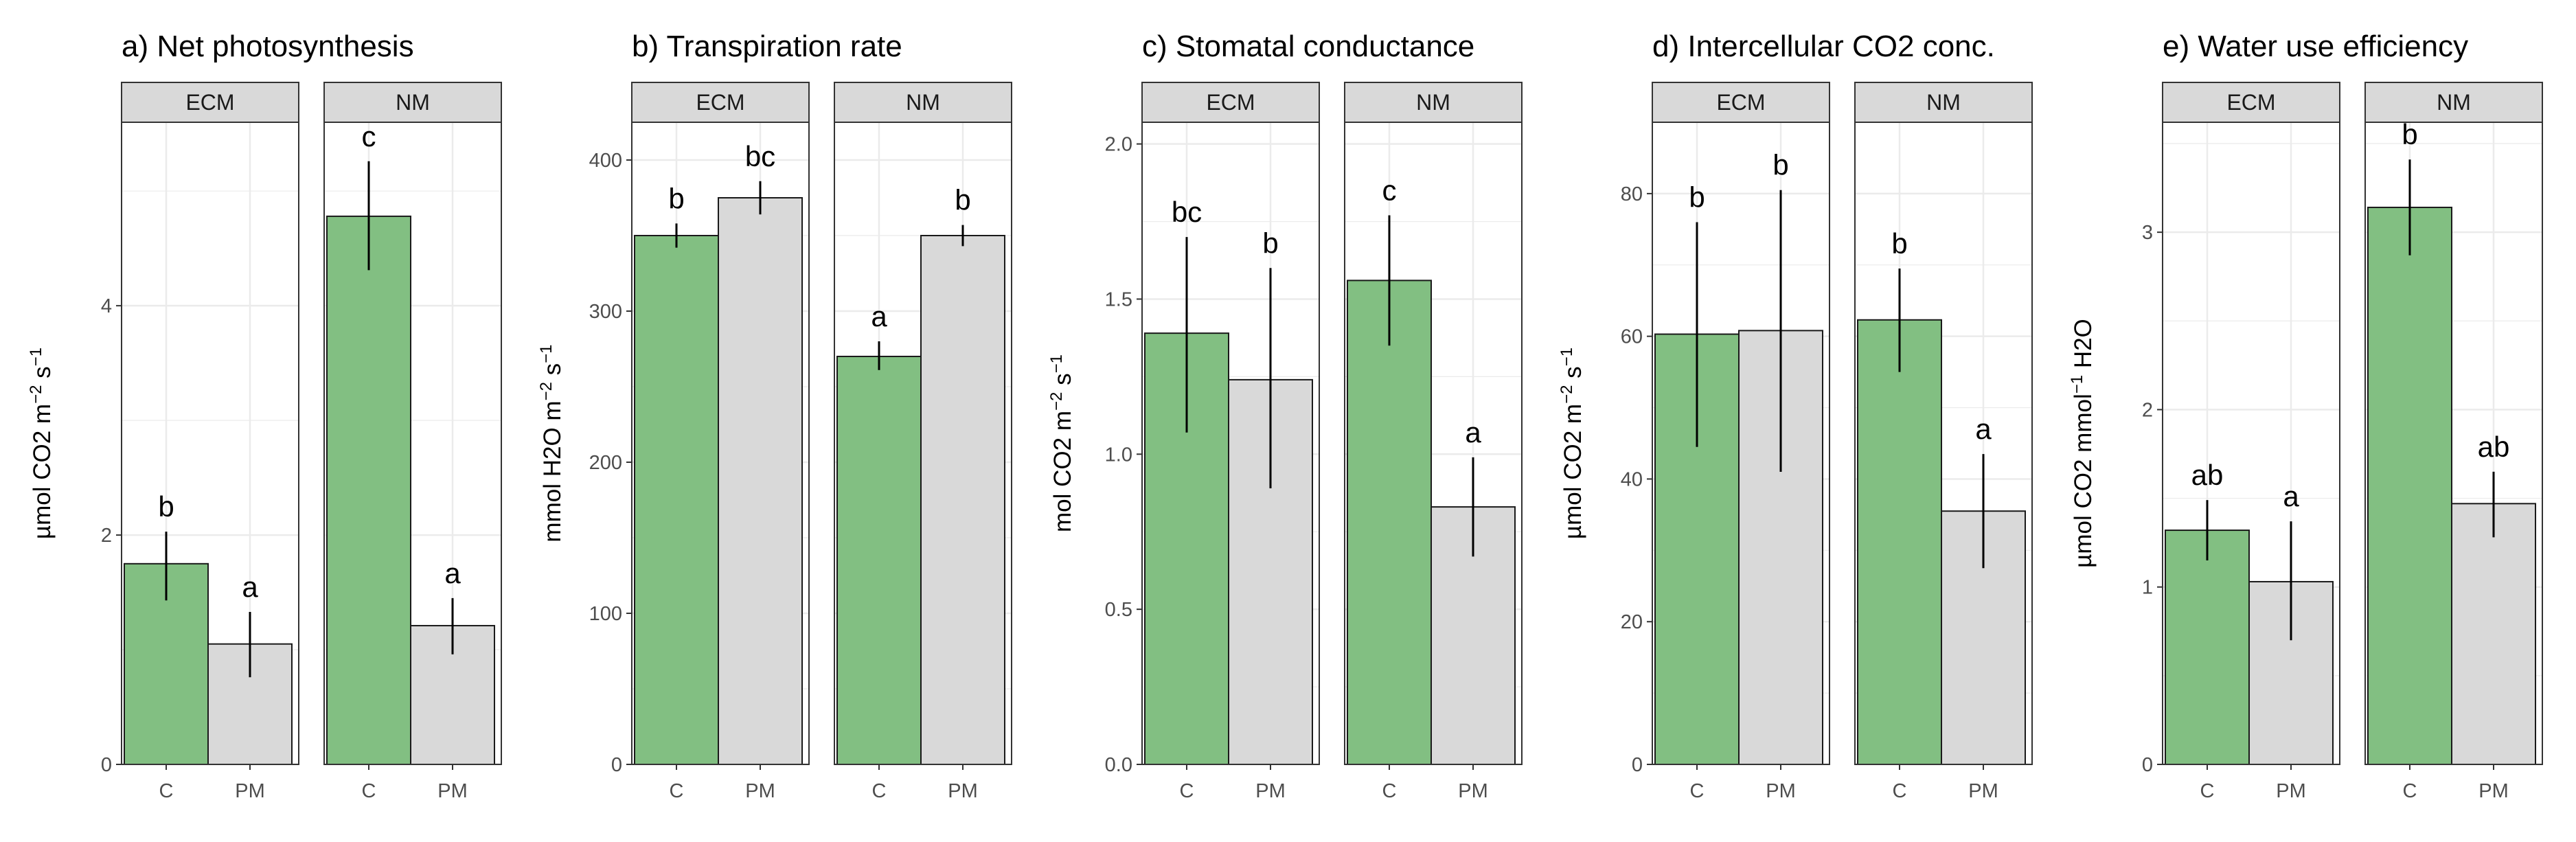 Image resolution: width=2576 pixels, height=842 pixels. Describe the element at coordinates (106, 306) in the screenshot. I see `y-tick-label: 4` at that location.